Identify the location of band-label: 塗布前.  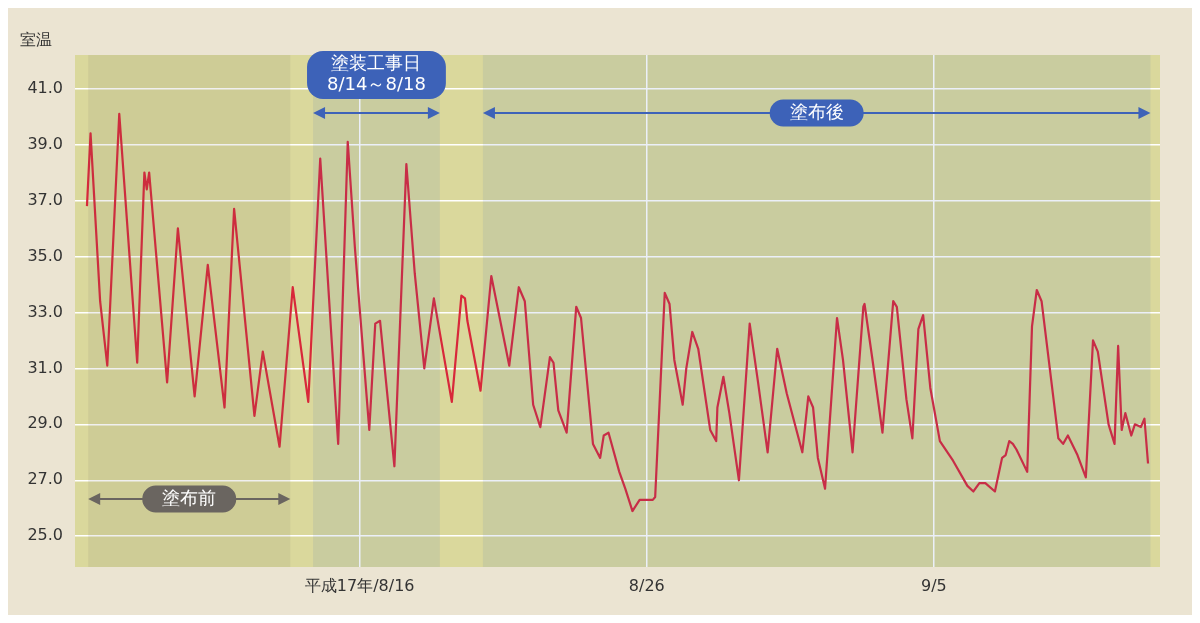
(189, 497).